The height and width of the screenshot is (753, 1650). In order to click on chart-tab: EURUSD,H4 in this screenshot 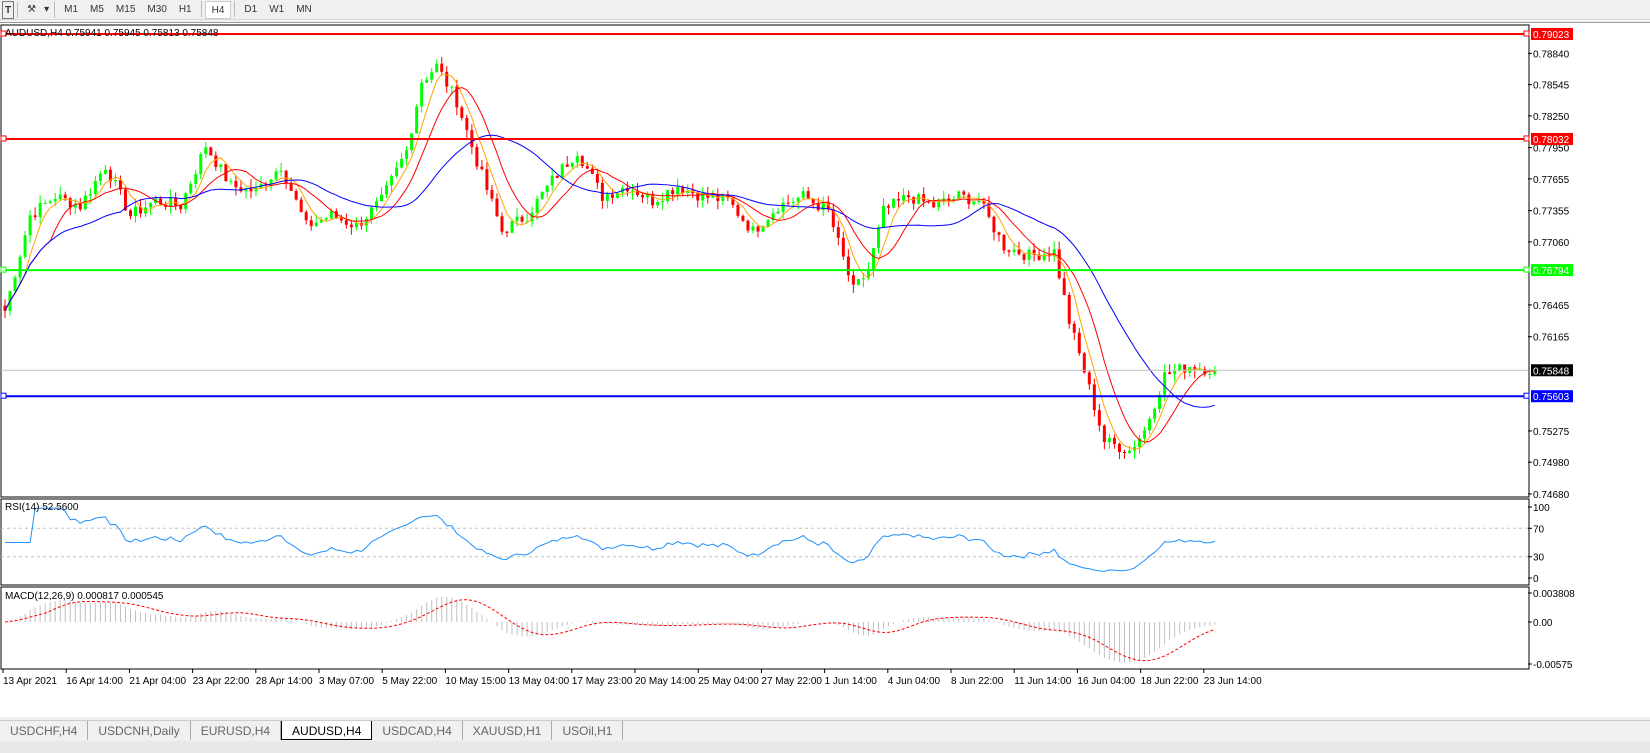, I will do `click(236, 730)`.